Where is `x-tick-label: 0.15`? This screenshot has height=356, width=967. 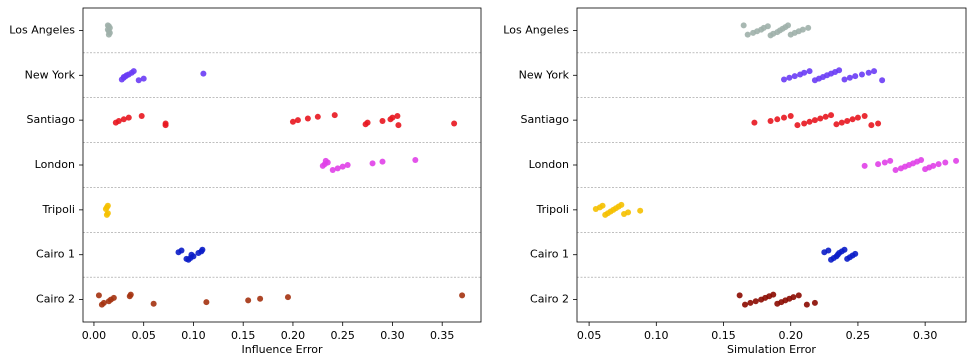
x-tick-label: 0.15 is located at coordinates (723, 335).